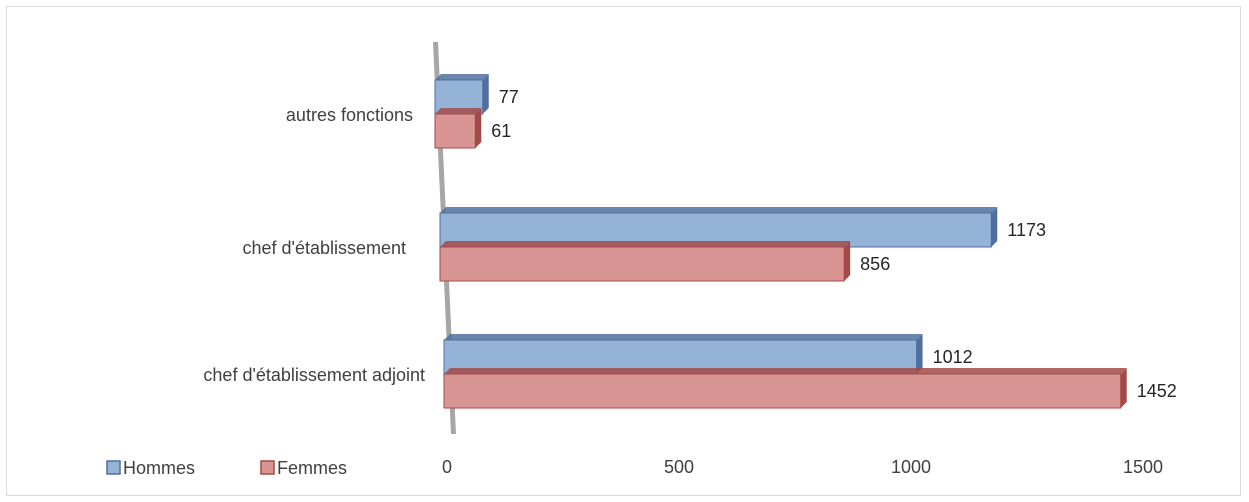 This screenshot has height=502, width=1249. What do you see at coordinates (447, 467) in the screenshot?
I see `x-tick-label: 0` at bounding box center [447, 467].